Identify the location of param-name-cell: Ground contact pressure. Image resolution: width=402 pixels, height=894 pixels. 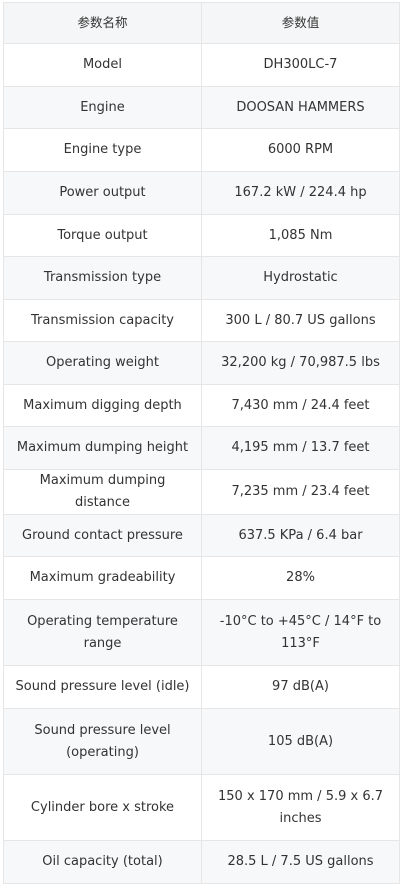
(102, 535).